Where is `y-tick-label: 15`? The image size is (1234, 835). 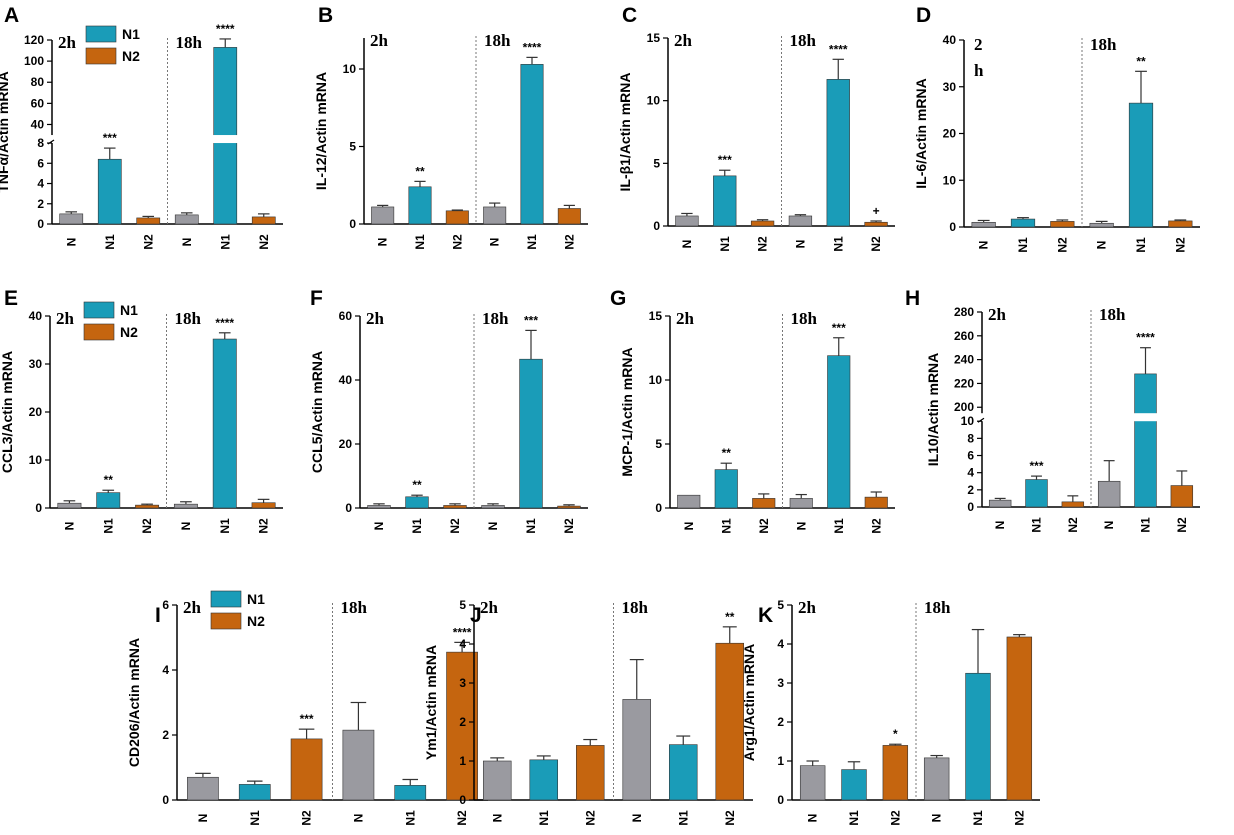 y-tick-label: 15 is located at coordinates (654, 38).